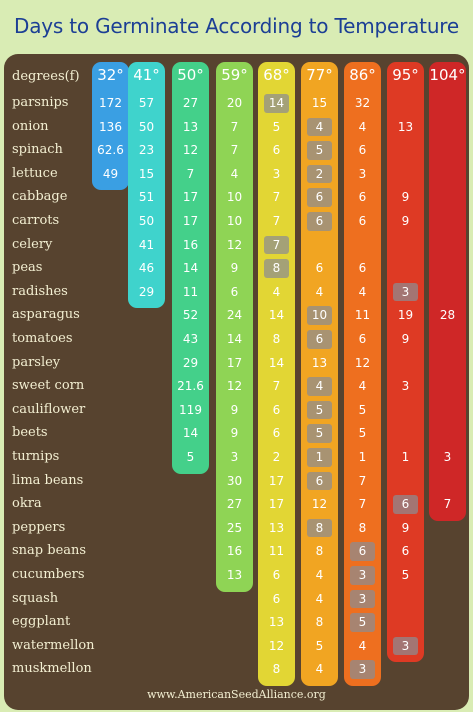 Image resolution: width=473 pixels, height=712 pixels. What do you see at coordinates (146, 103) in the screenshot?
I see `germination-days-cell: 57` at bounding box center [146, 103].